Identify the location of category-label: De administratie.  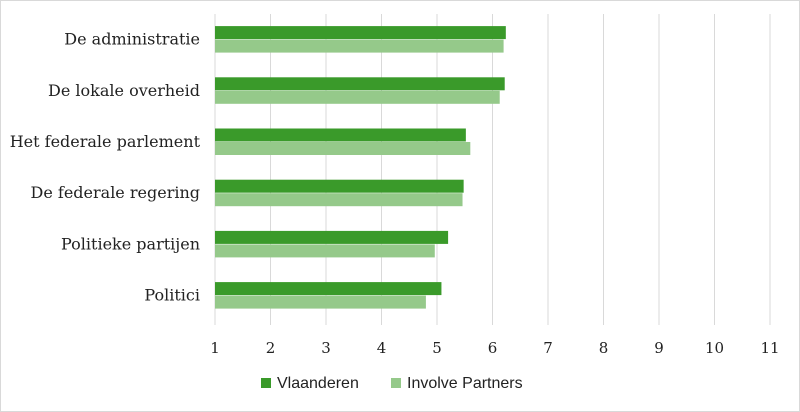
(132, 39).